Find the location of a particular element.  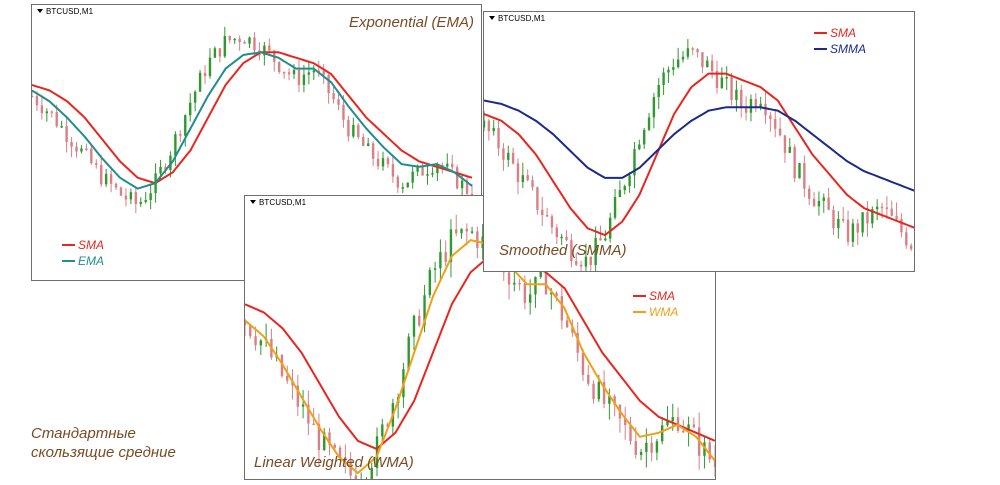

wma-legend: SMA WMA is located at coordinates (655, 304).